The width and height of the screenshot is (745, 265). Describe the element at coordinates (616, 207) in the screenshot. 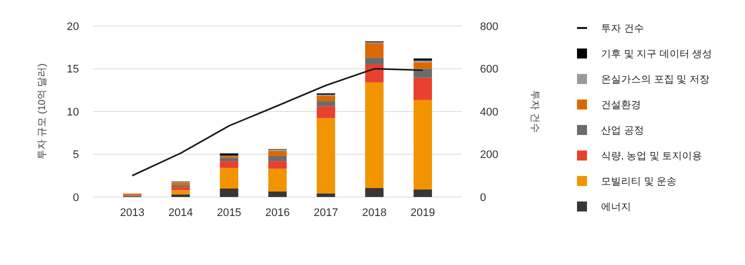

I see `legend-label: 에너지` at that location.